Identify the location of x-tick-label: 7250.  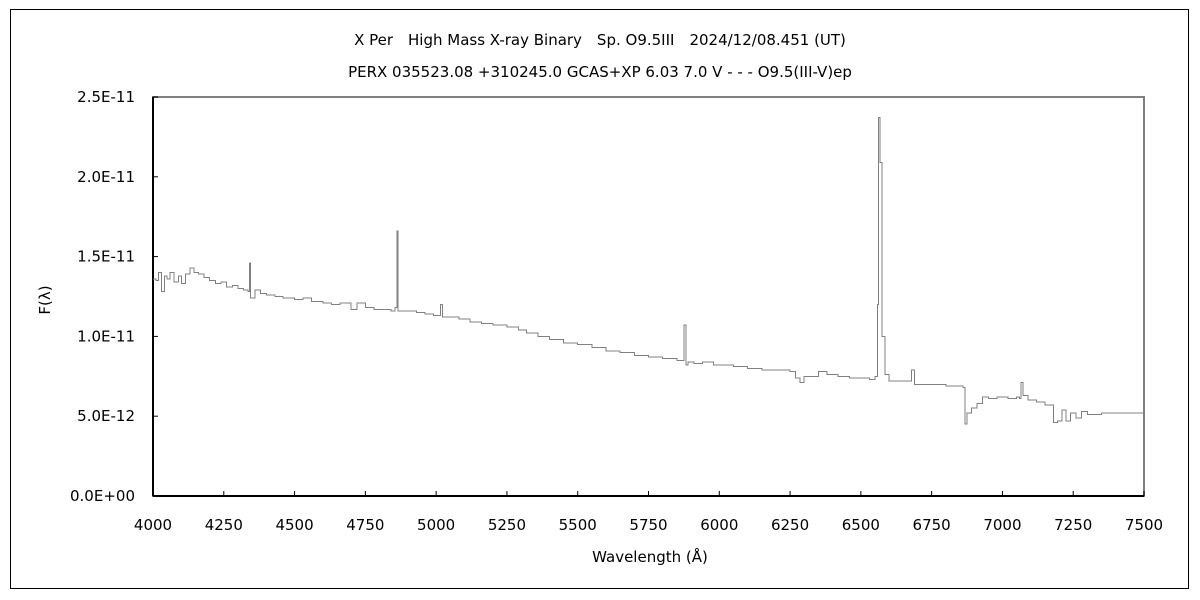
(1073, 525).